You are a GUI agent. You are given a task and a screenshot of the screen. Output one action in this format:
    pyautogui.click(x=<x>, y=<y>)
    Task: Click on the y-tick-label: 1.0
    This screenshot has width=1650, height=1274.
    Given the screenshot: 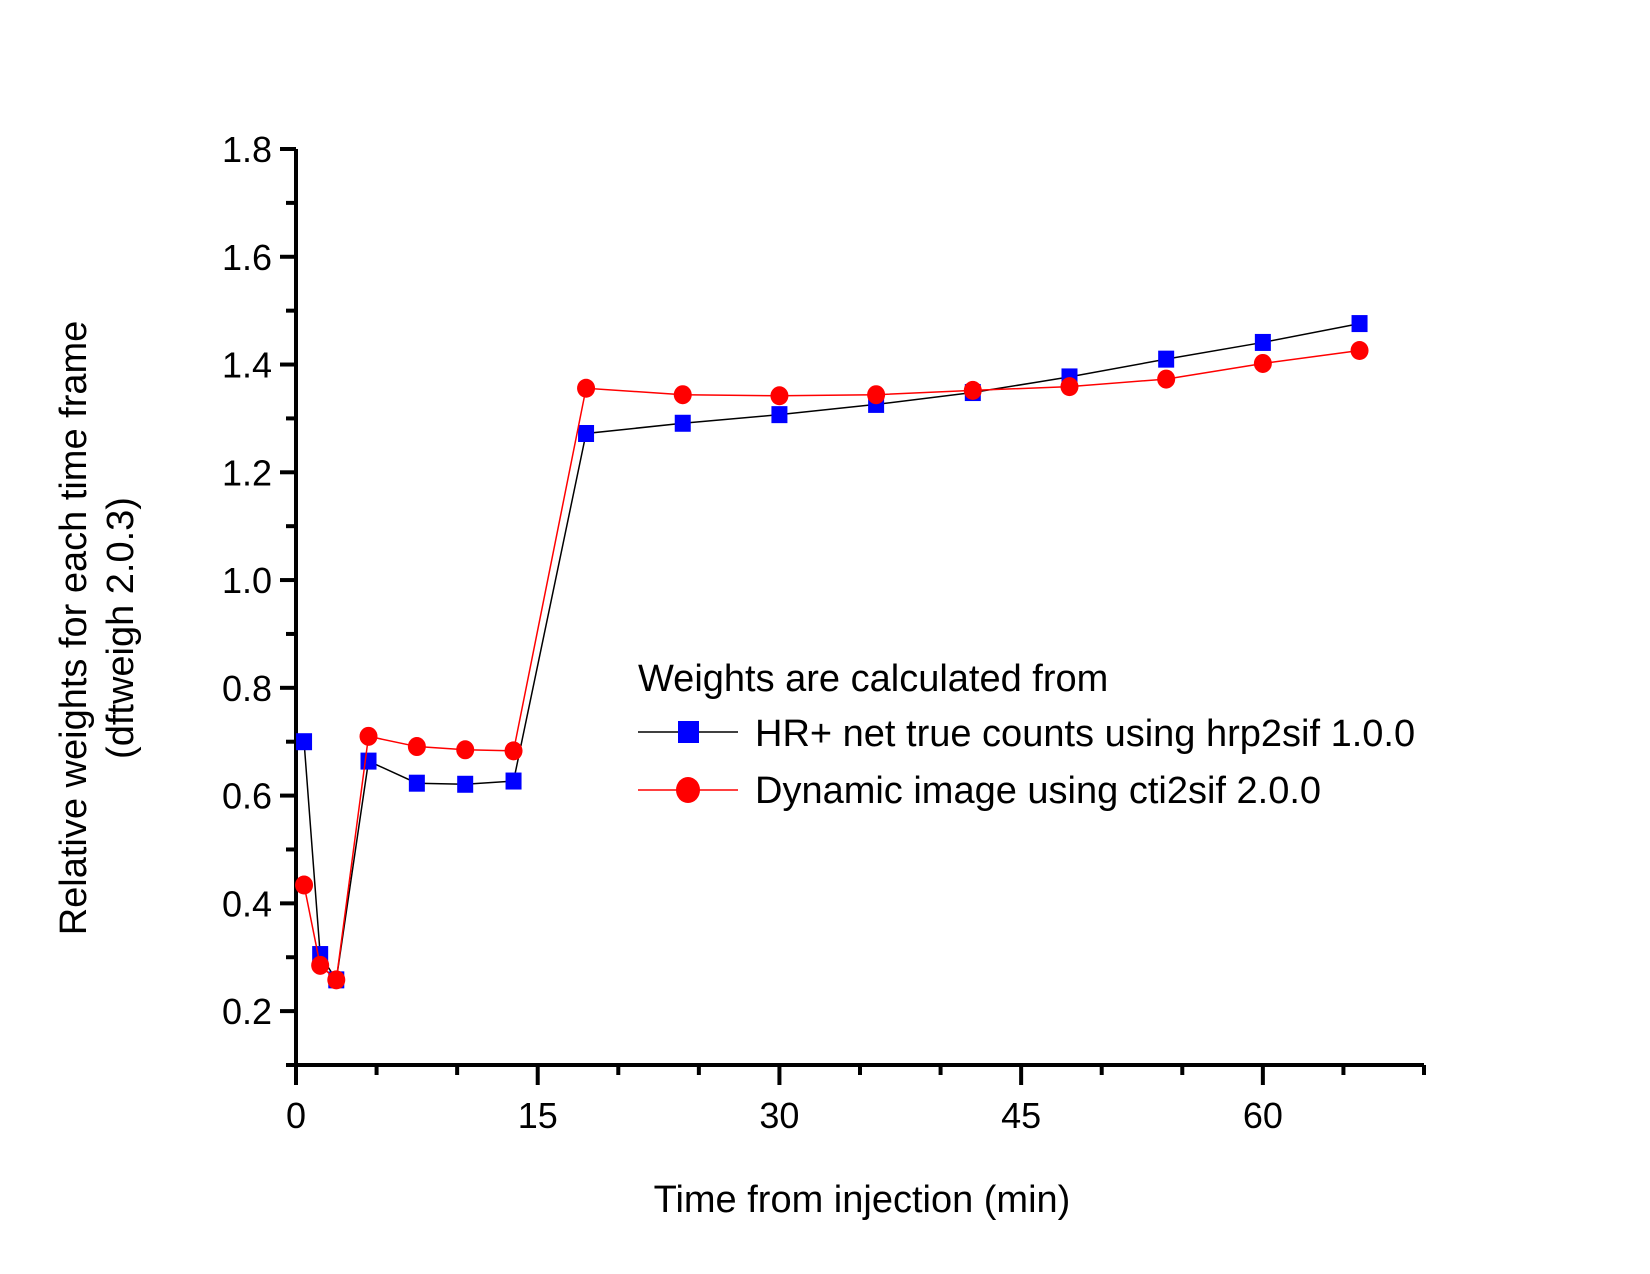 What is the action you would take?
    pyautogui.click(x=247, y=580)
    